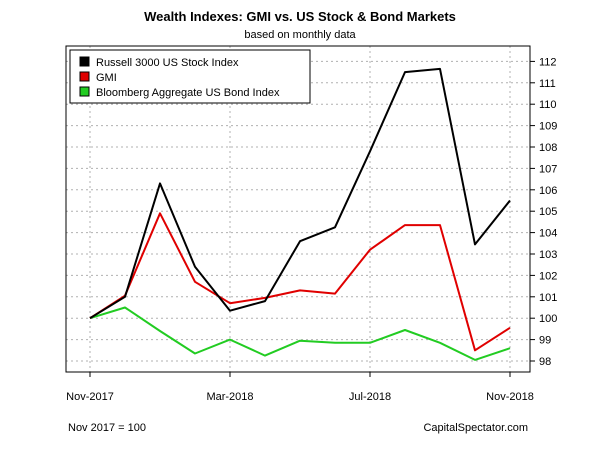  I want to click on base-note: Nov 2017 = 100, so click(107, 428).